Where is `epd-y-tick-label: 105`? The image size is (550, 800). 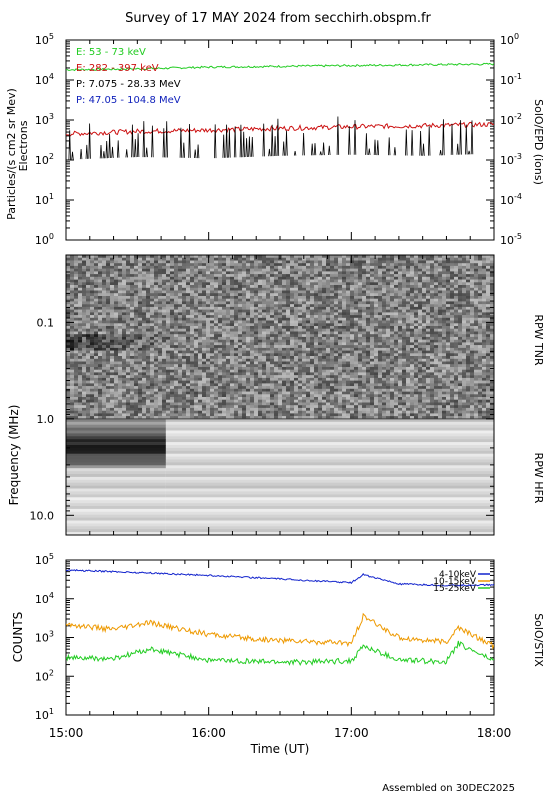
epd-y-tick-label: 105 is located at coordinates (44, 39).